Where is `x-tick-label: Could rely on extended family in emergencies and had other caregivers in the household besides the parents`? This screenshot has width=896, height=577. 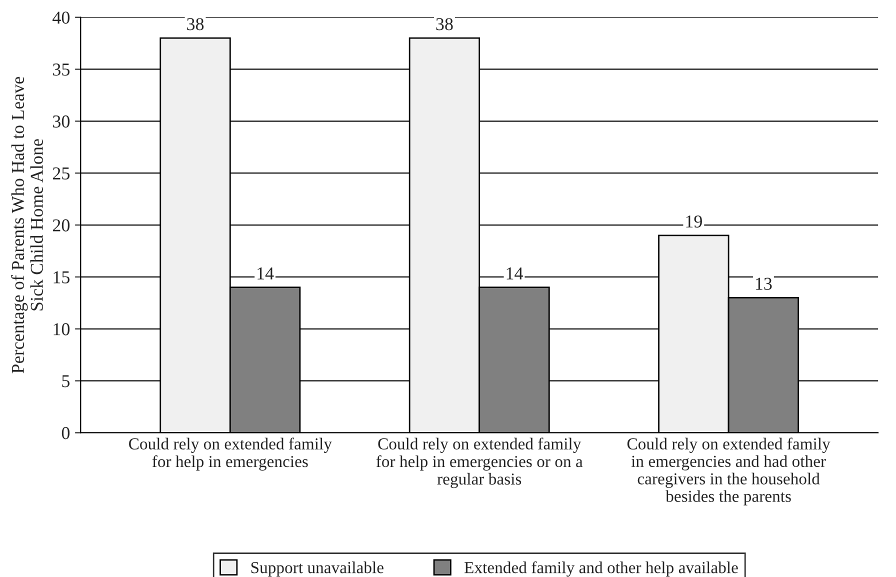 x-tick-label: Could rely on extended family in emergencies and had other caregivers in the household besides the parents is located at coordinates (728, 472).